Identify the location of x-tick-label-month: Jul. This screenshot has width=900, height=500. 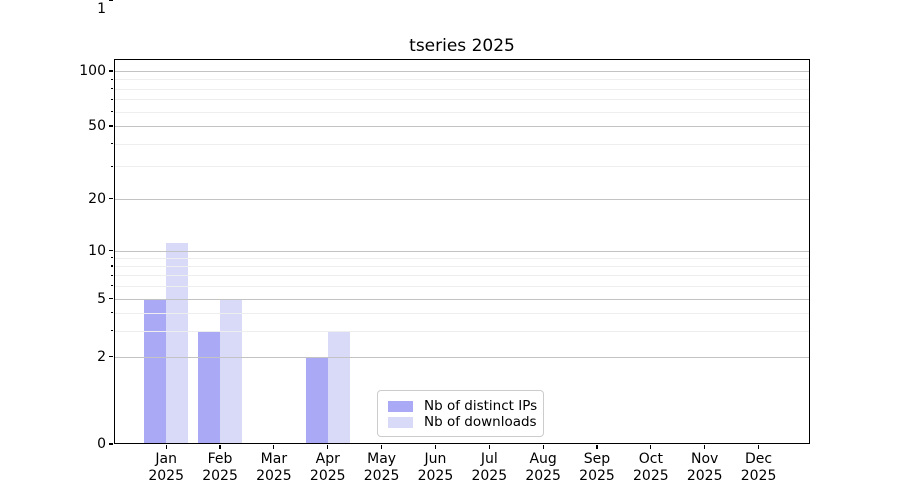
(489, 459).